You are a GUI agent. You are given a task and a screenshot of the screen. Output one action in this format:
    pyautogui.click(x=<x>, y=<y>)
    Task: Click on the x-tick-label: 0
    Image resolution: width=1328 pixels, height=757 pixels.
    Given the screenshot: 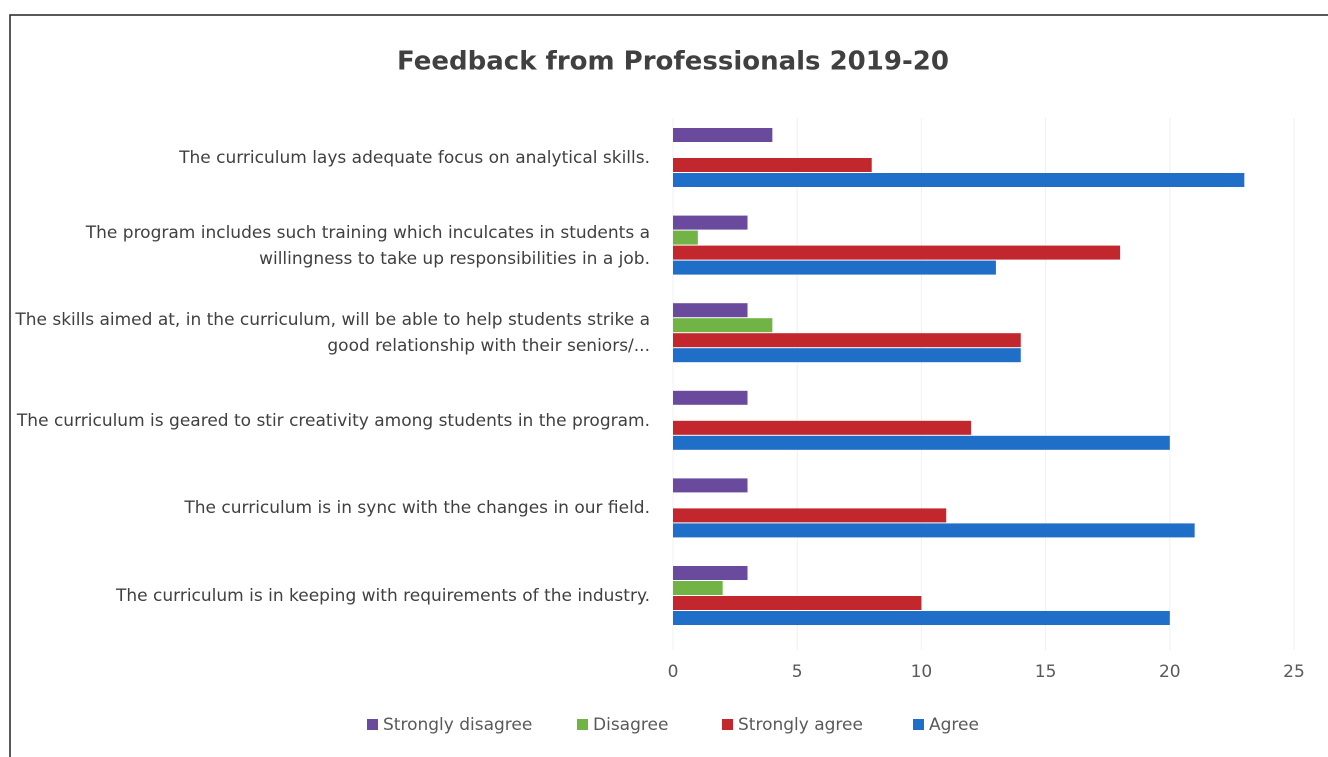 What is the action you would take?
    pyautogui.click(x=673, y=672)
    